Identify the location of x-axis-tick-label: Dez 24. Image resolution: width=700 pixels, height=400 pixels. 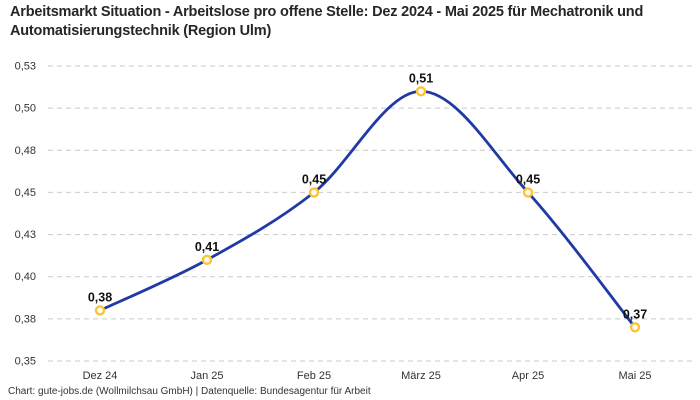
(100, 376).